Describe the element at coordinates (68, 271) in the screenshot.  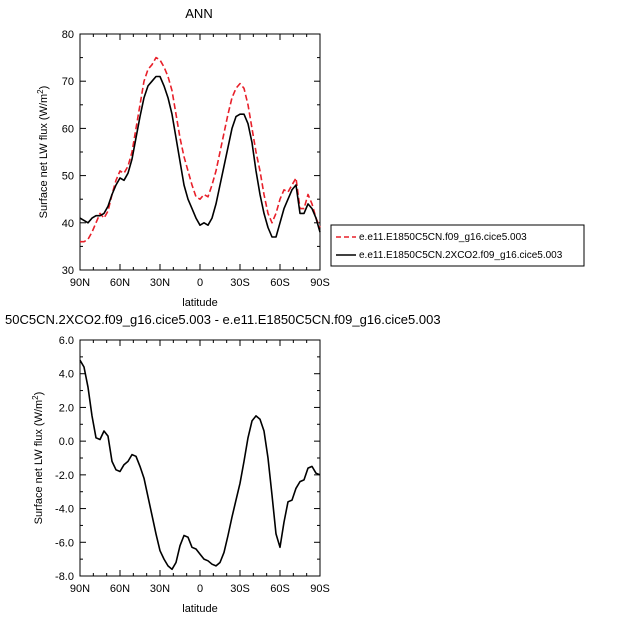
I see `top-y-tick-label: 30` at that location.